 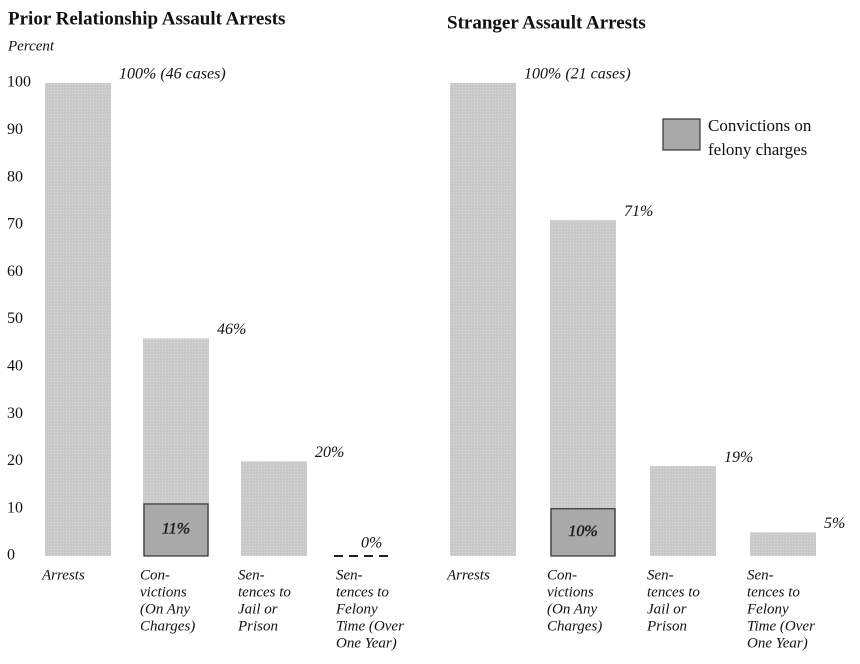 I want to click on y-tick-label: 60, so click(x=15, y=271).